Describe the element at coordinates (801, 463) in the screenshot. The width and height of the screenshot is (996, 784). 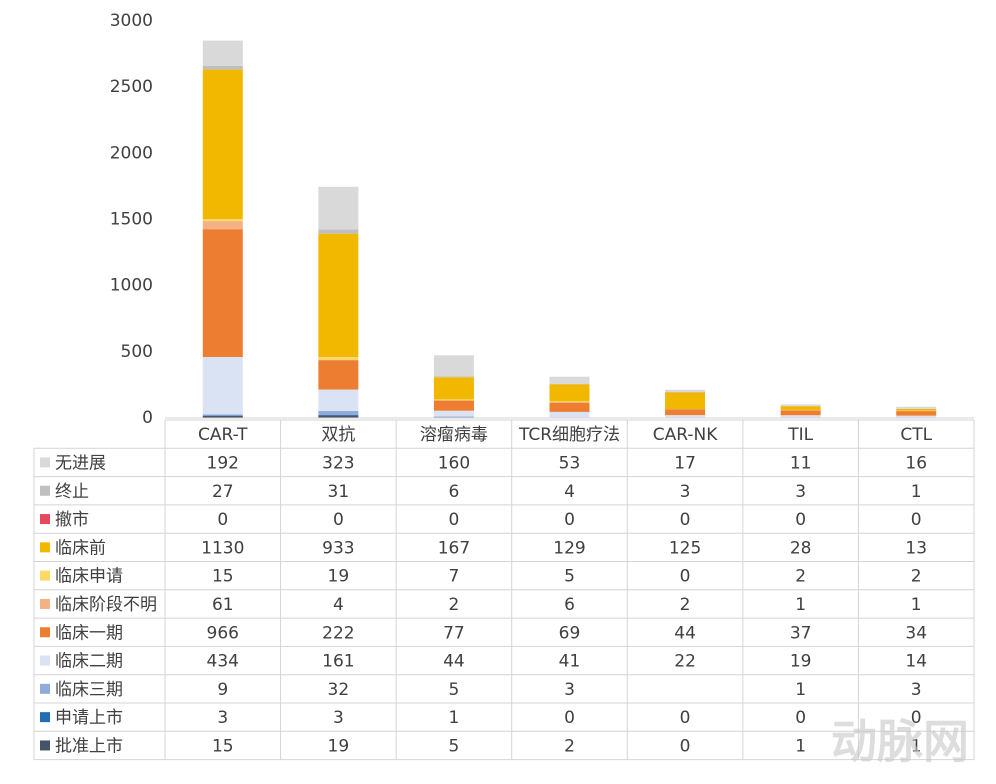
I see `table-value: 11` at that location.